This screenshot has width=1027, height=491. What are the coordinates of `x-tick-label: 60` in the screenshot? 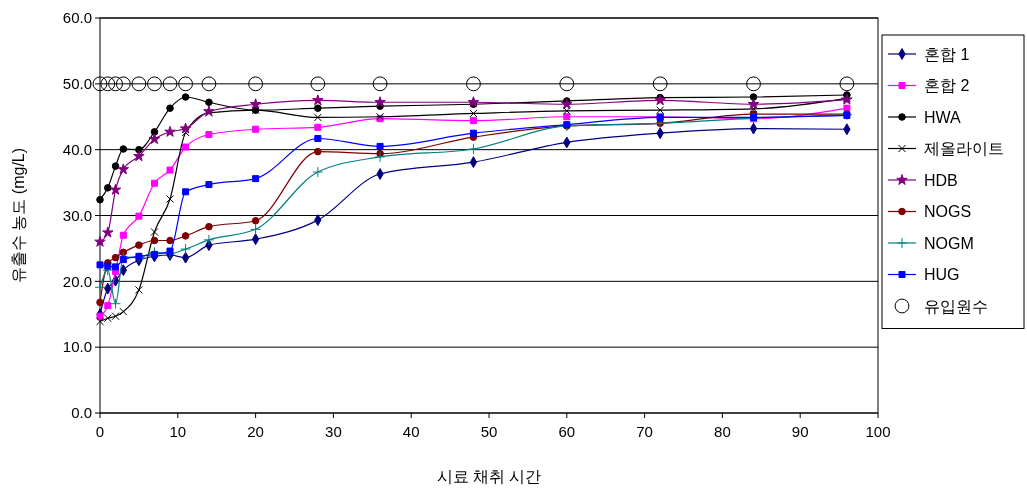 It's located at (567, 431).